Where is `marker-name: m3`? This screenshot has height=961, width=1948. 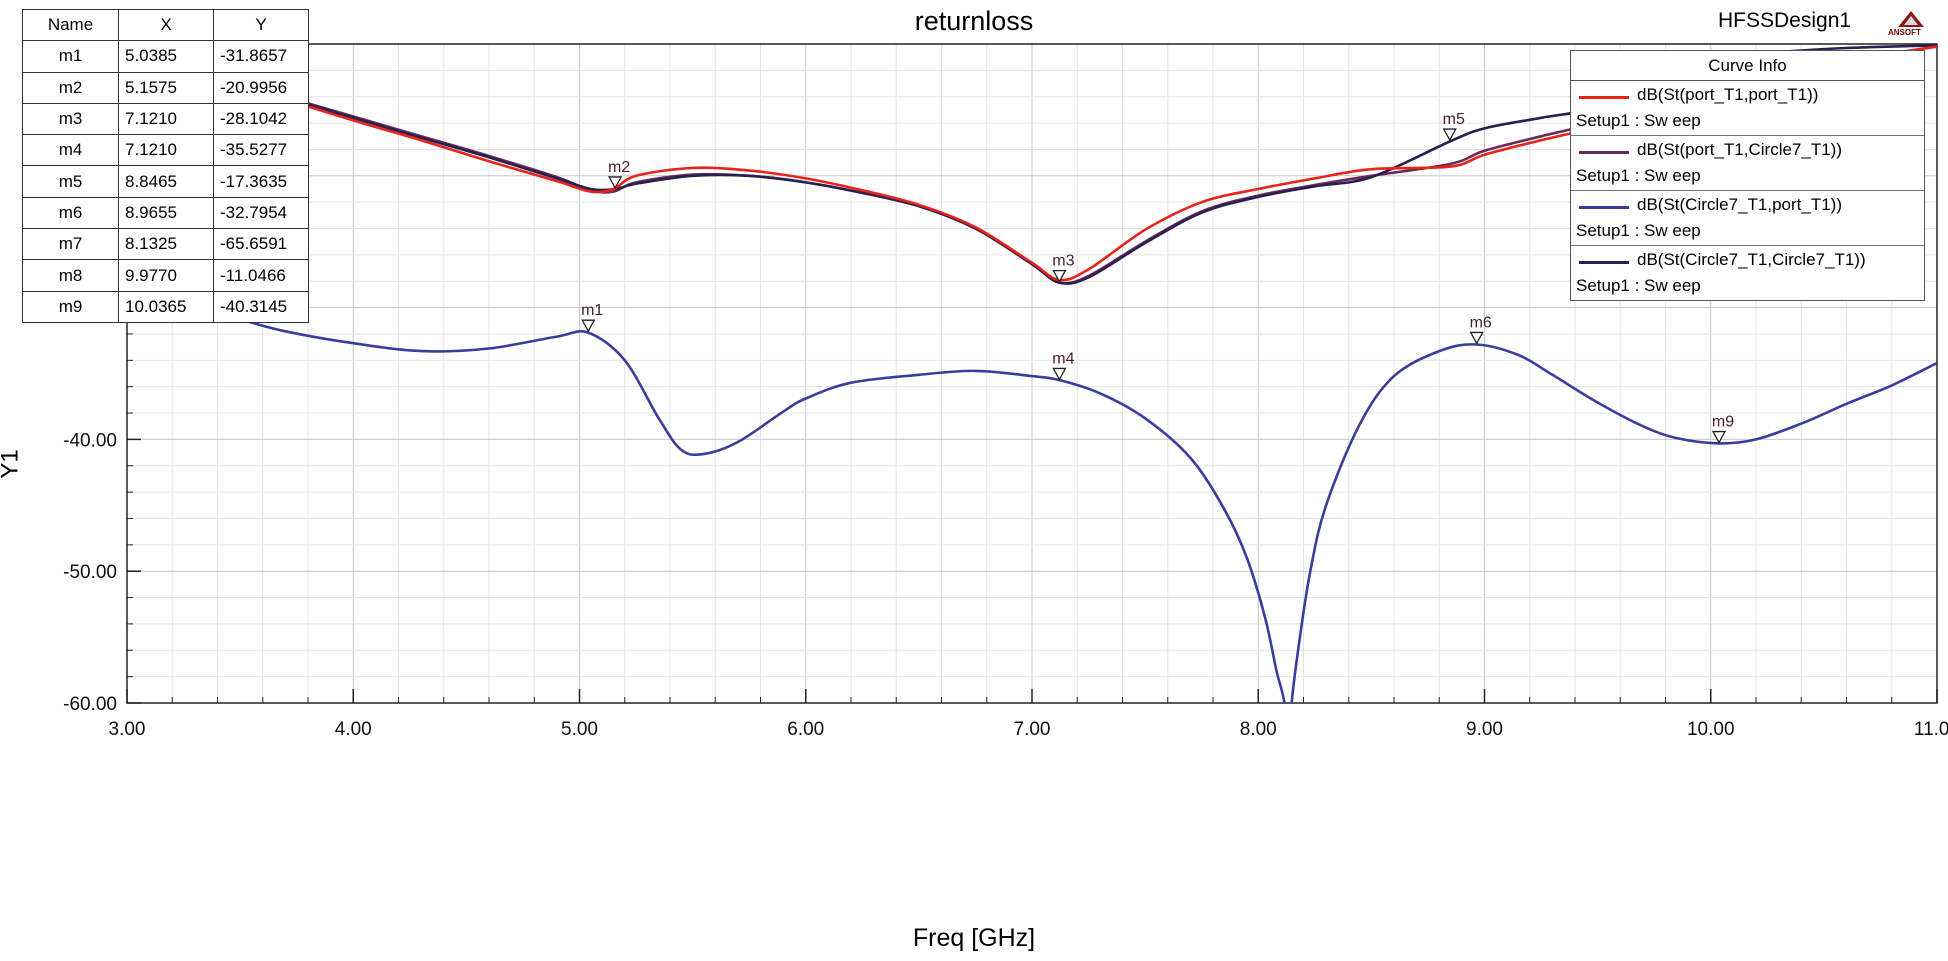 marker-name: m3 is located at coordinates (70, 119).